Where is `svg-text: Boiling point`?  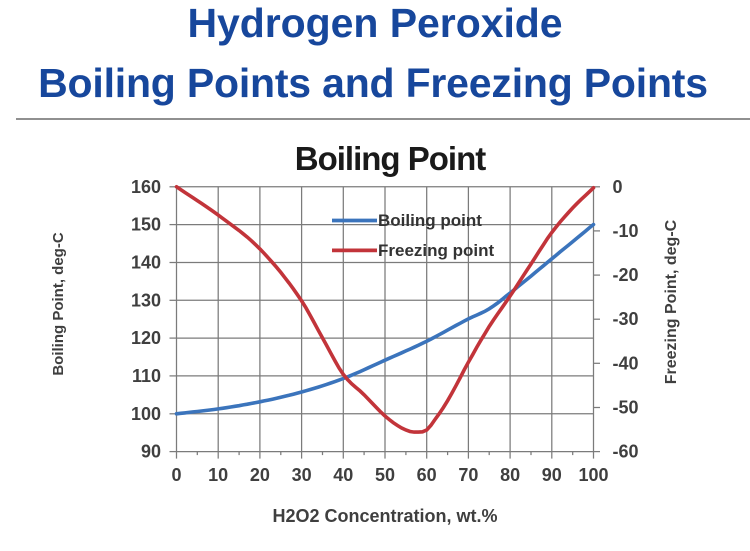 svg-text: Boiling point is located at coordinates (430, 220).